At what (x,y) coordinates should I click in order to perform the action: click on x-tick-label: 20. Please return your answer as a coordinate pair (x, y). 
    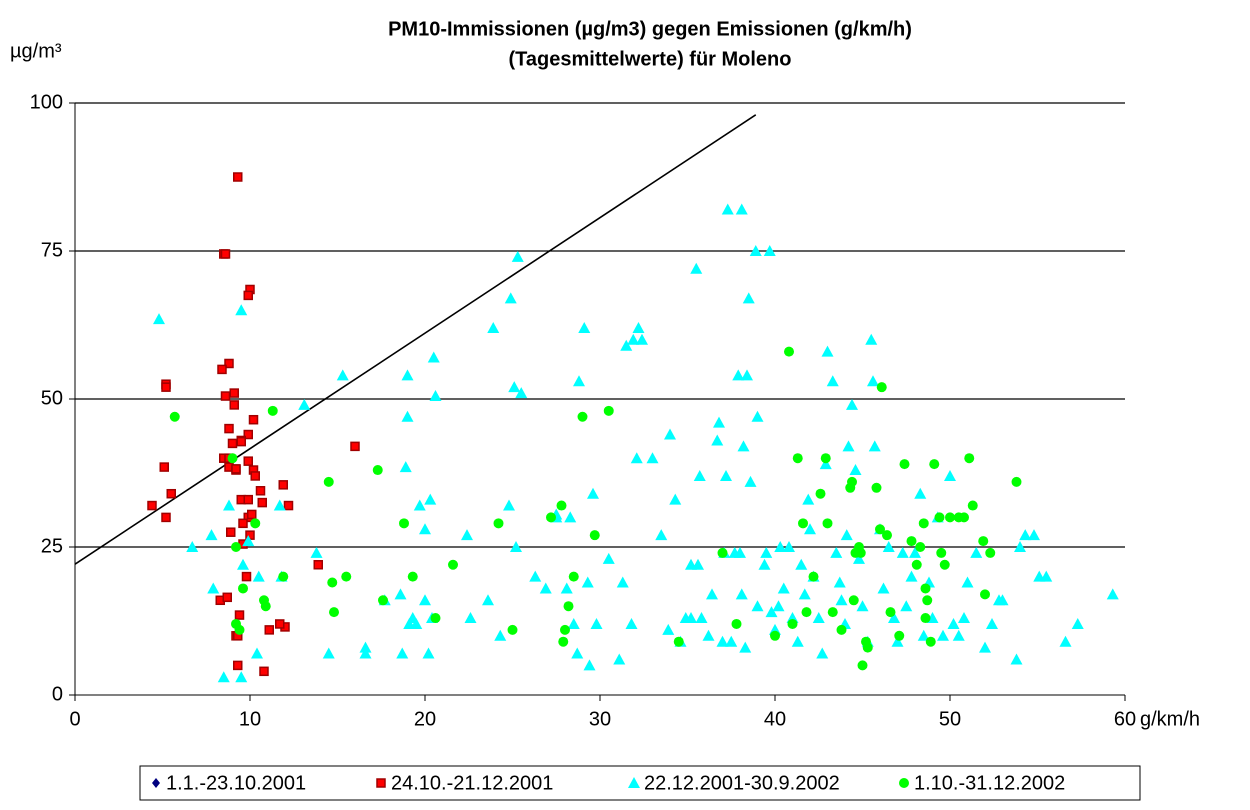
    Looking at the image, I should click on (425, 719).